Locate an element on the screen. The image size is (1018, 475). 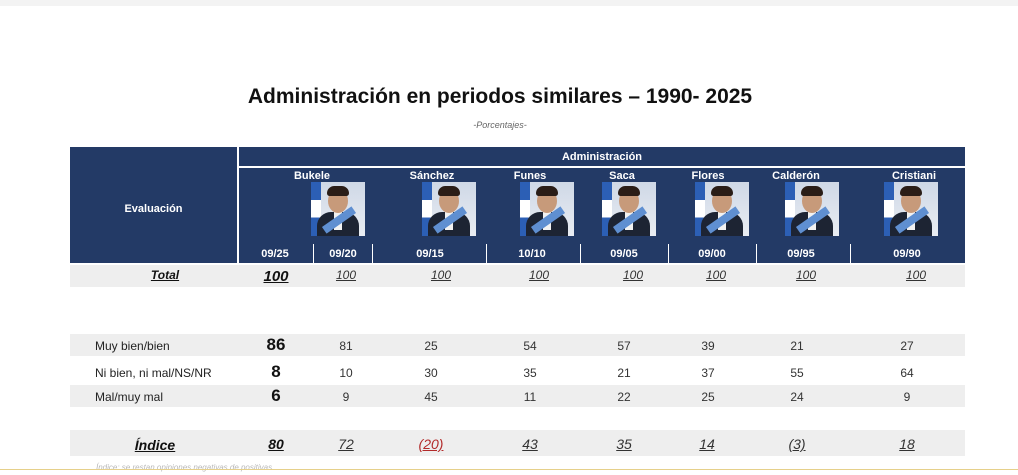
cell-mal: 11 is located at coordinates (530, 397).